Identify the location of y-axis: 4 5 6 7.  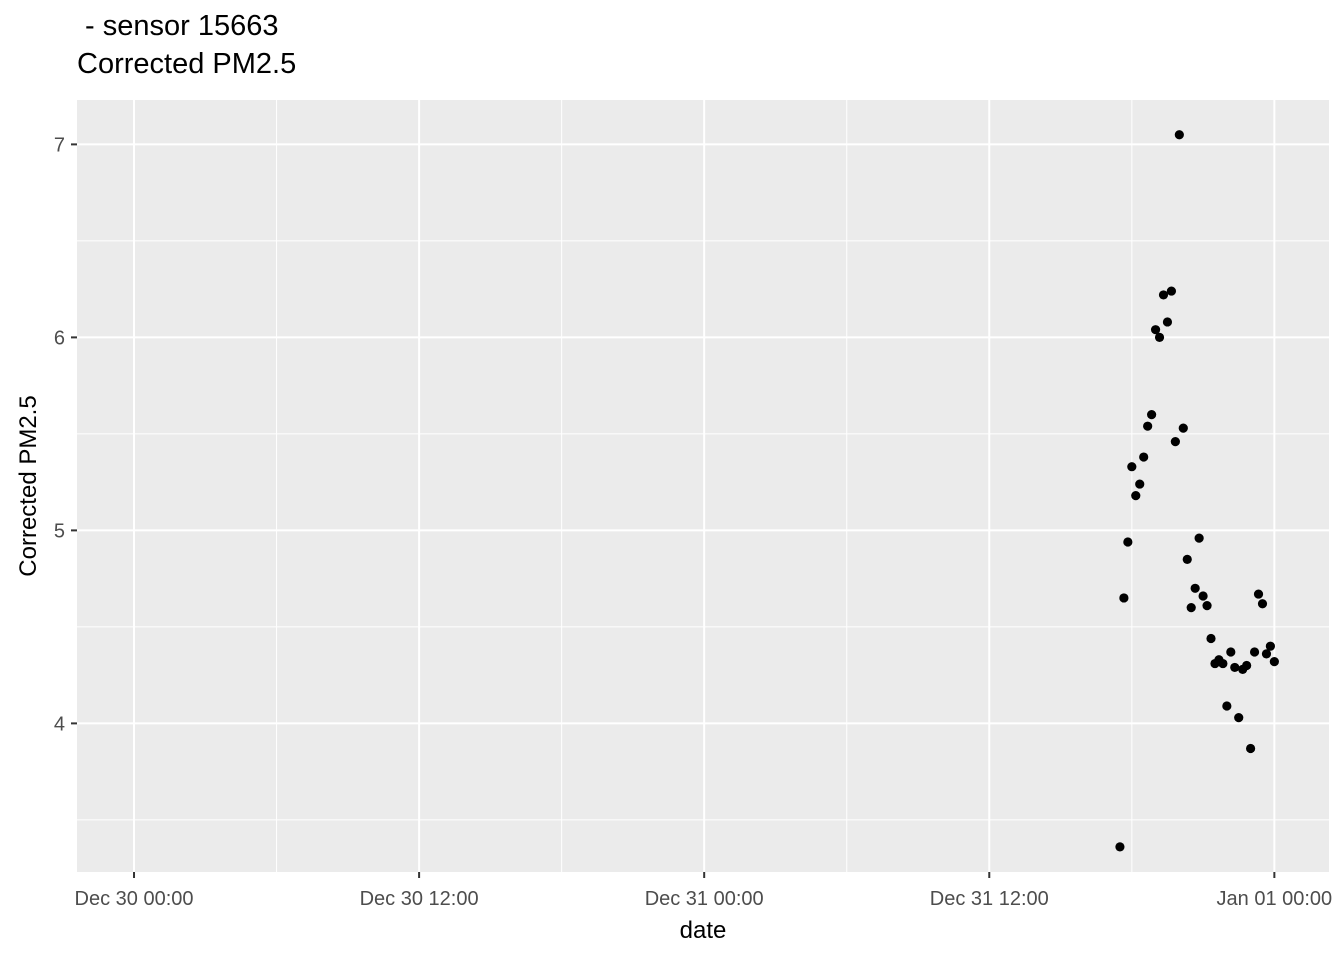
(65, 434).